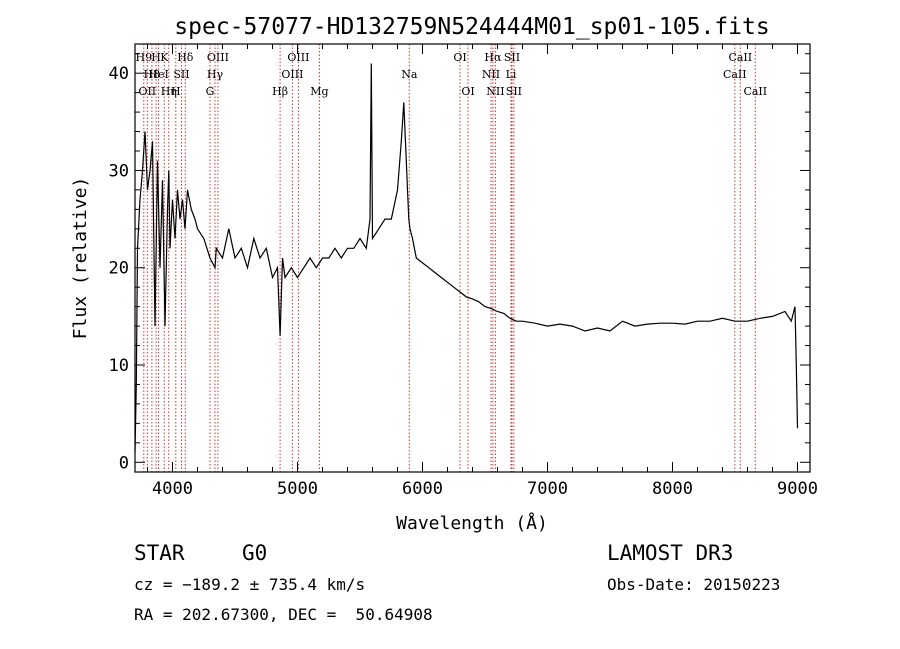 Image resolution: width=900 pixels, height=649 pixels. Describe the element at coordinates (514, 91) in the screenshot. I see `line-label-25: SII` at that location.